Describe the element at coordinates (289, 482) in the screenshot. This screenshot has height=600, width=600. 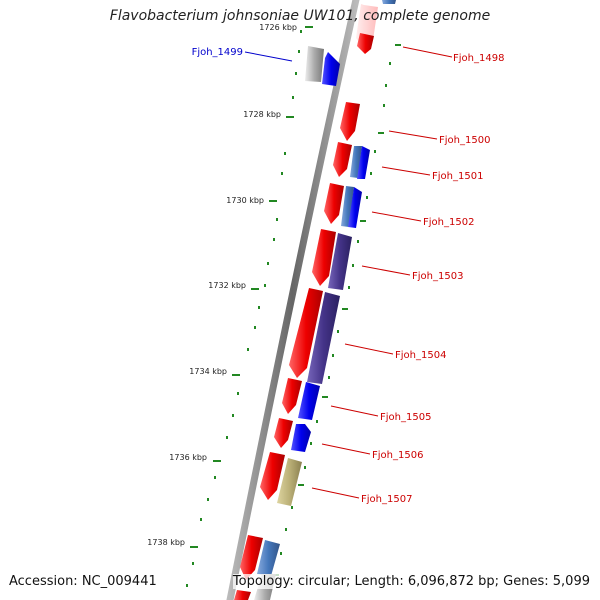
I see `gene-arrow-fjoh-1507-rev` at that location.